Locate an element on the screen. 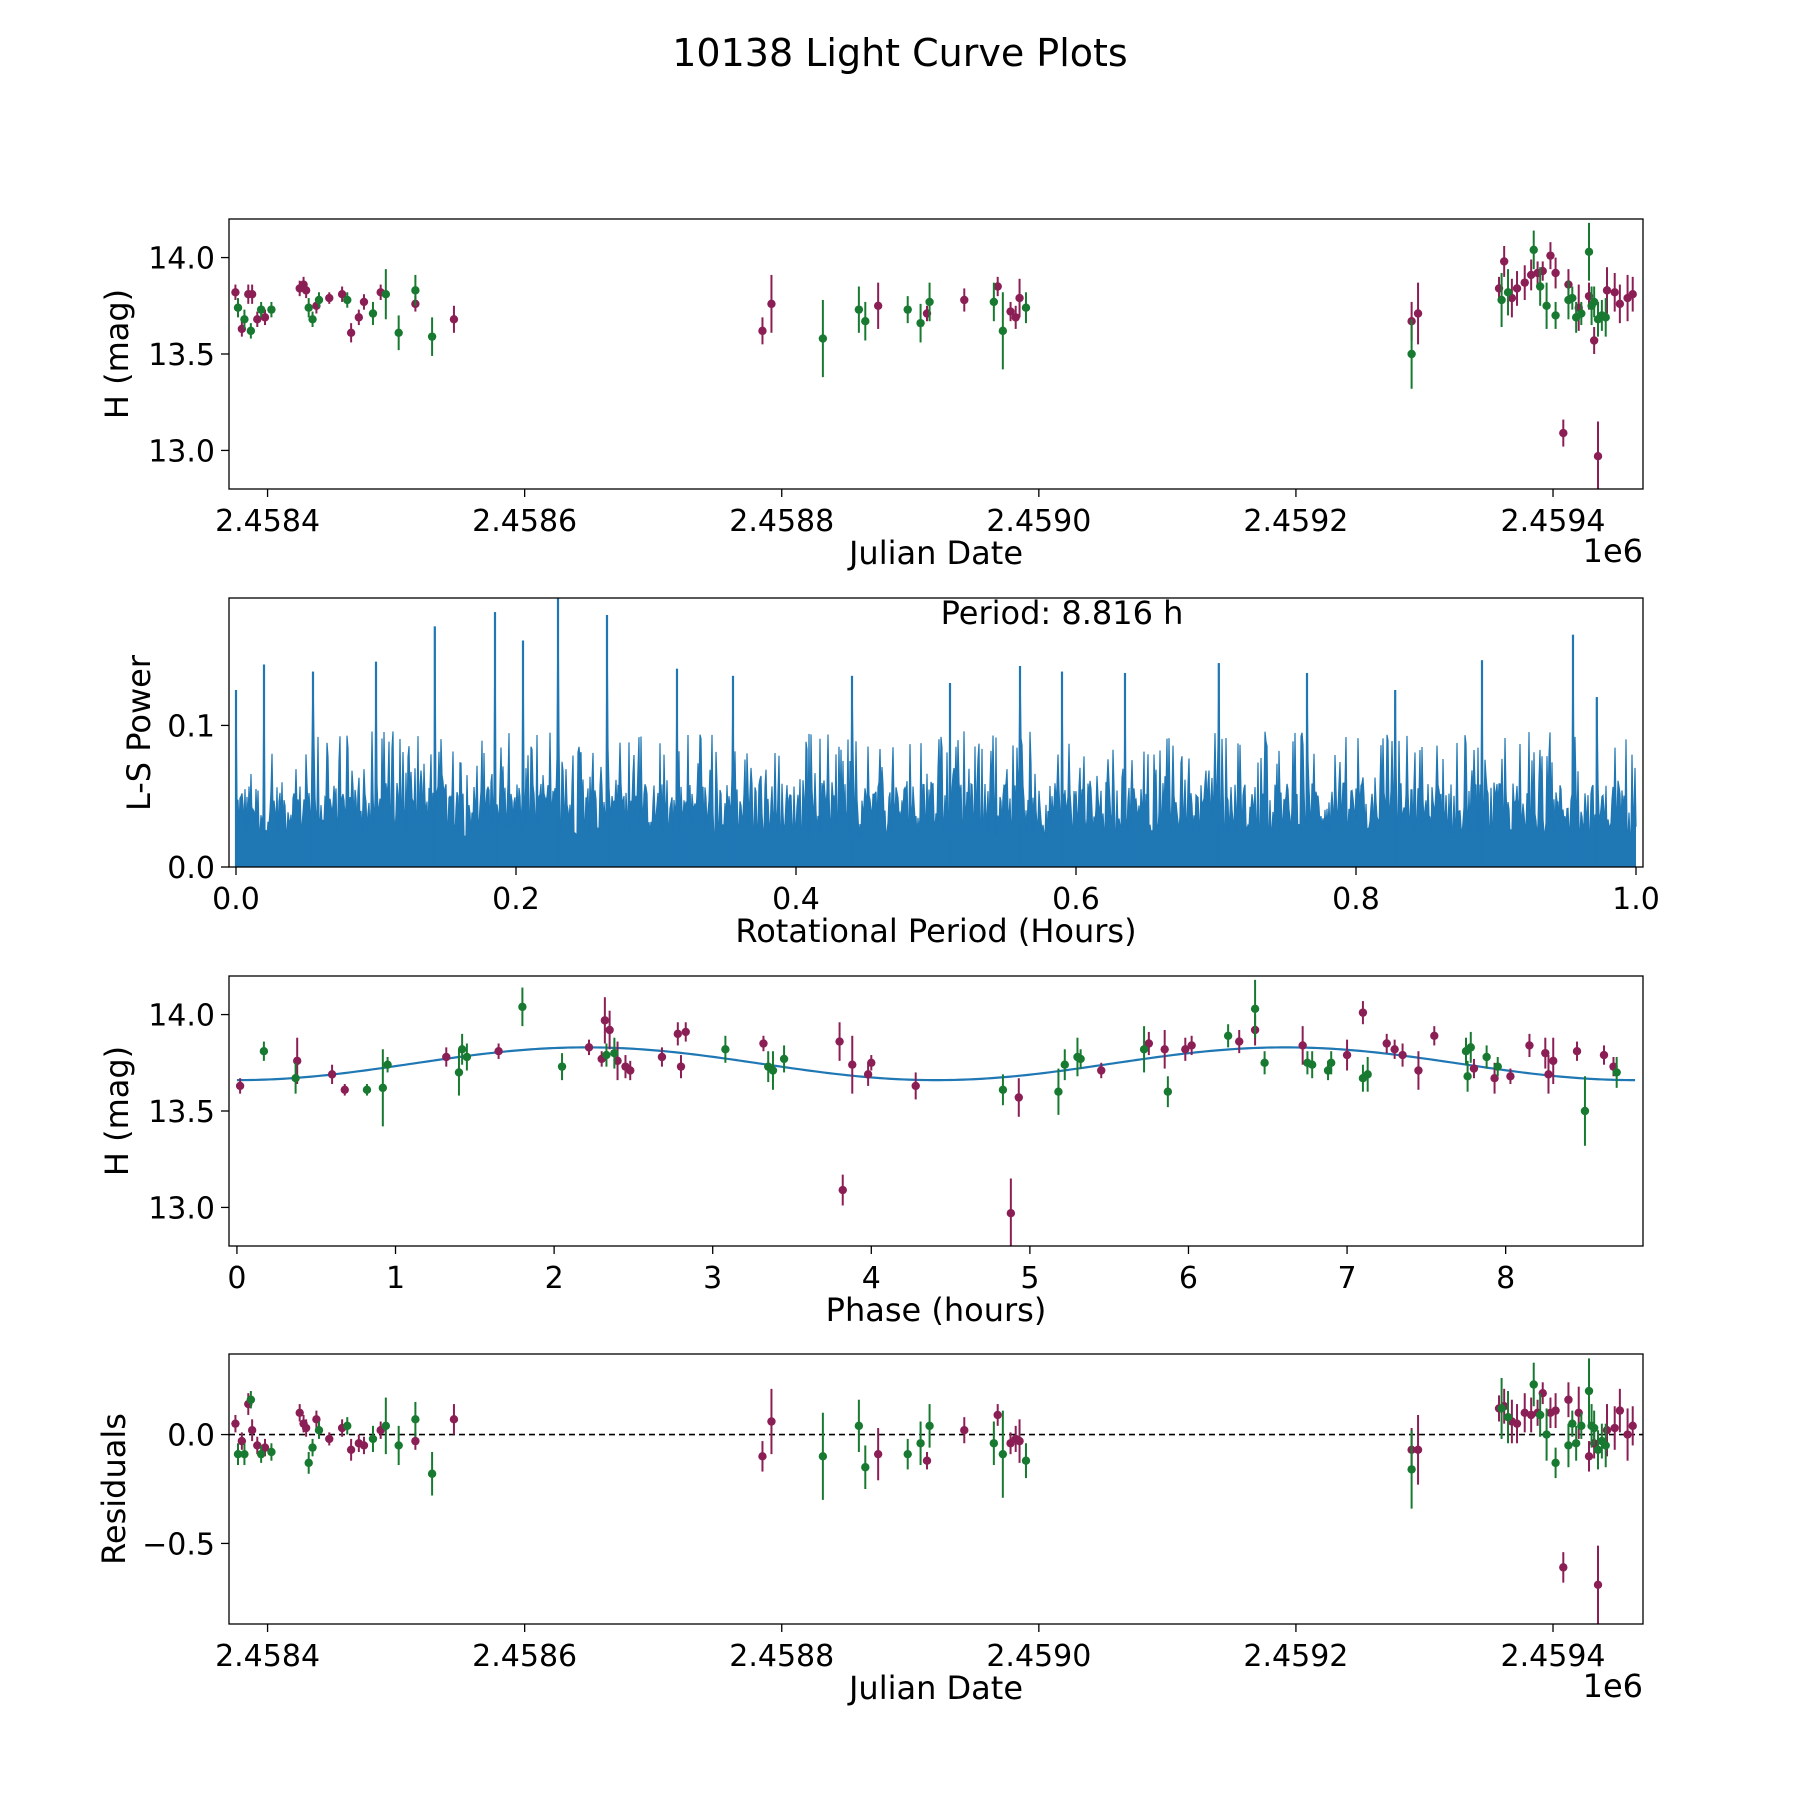 The height and width of the screenshot is (1800, 1800). periodogram-y-tick-label: 0.1 is located at coordinates (191, 726).